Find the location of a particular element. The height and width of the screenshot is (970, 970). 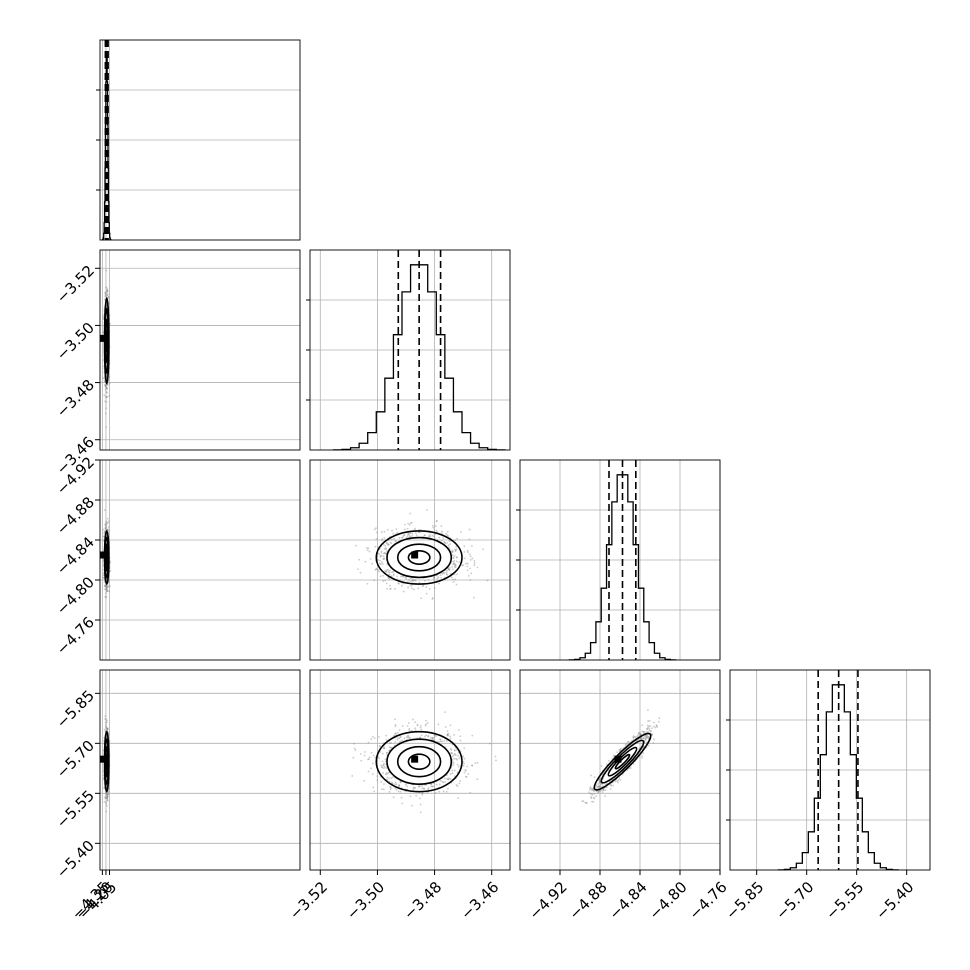

y-tick-label: −5.70 is located at coordinates (75, 759).